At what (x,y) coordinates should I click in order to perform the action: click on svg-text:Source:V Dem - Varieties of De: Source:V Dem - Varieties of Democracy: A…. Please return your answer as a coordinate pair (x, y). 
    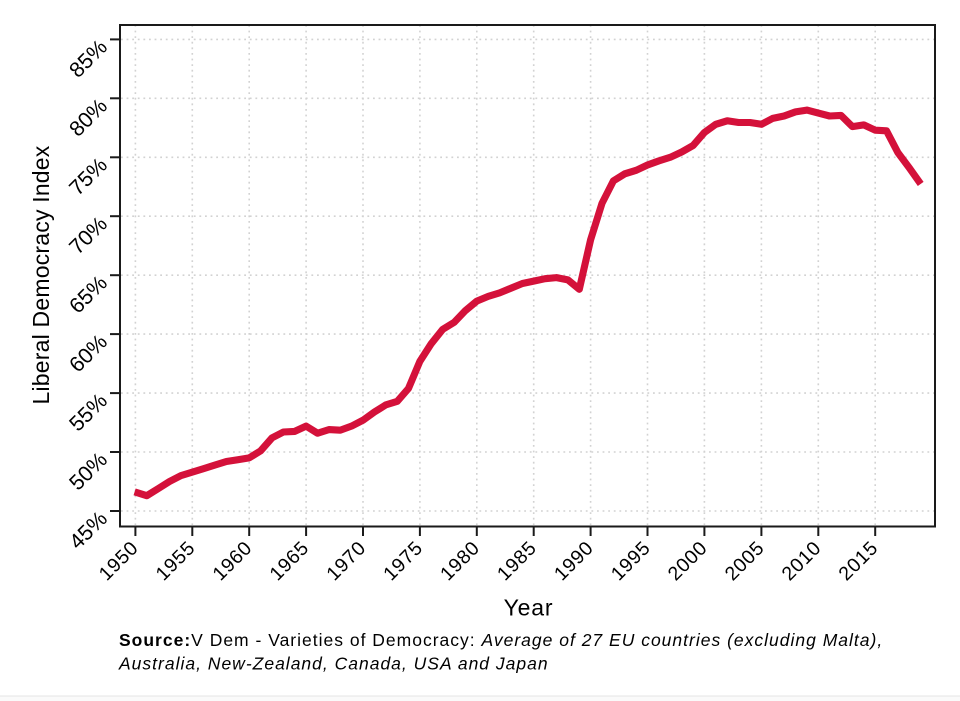
    Looking at the image, I should click on (501, 640).